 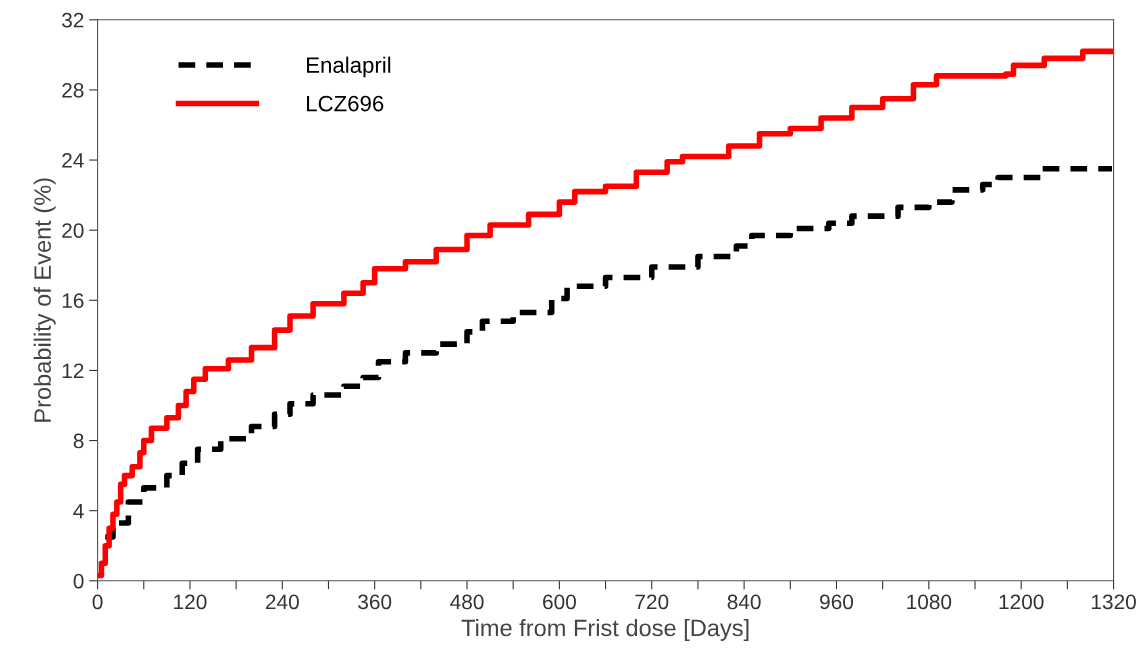 What do you see at coordinates (929, 602) in the screenshot?
I see `x-tick-label: 1080` at bounding box center [929, 602].